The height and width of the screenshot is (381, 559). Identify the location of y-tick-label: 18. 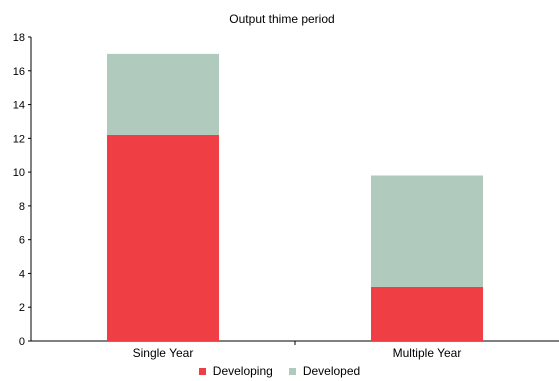
(19, 38).